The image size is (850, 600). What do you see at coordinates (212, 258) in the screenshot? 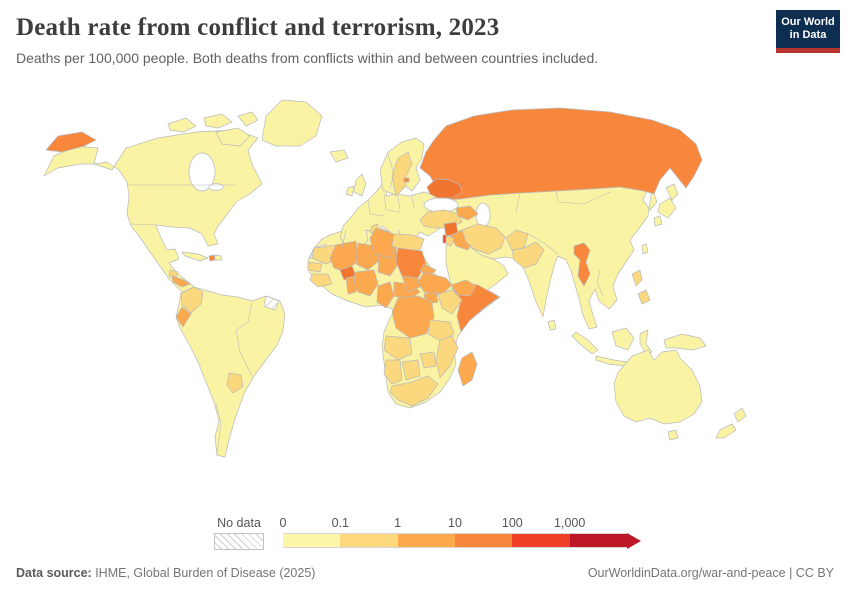
I see `region-haiti` at bounding box center [212, 258].